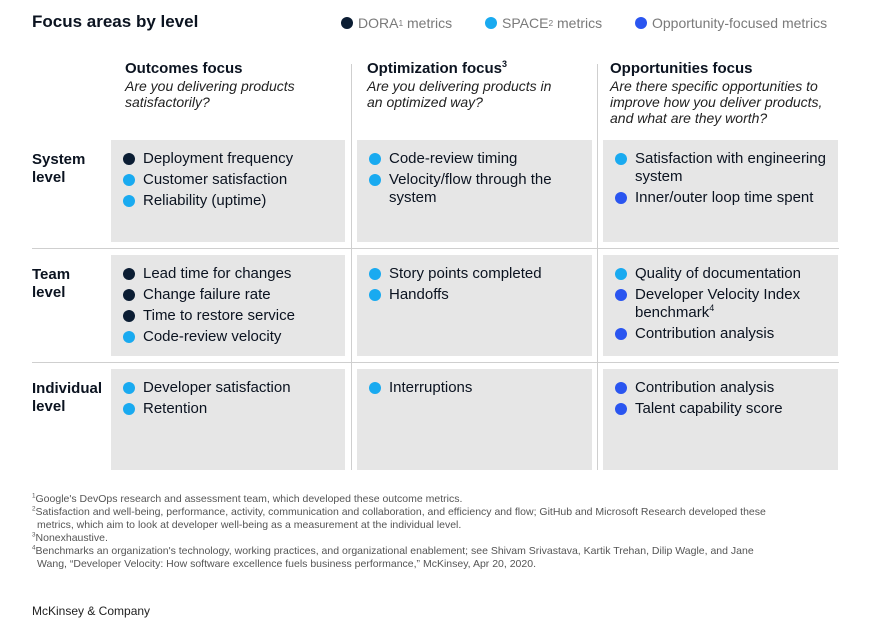 This screenshot has width=871, height=627. I want to click on row-label-line: System, so click(59, 159).